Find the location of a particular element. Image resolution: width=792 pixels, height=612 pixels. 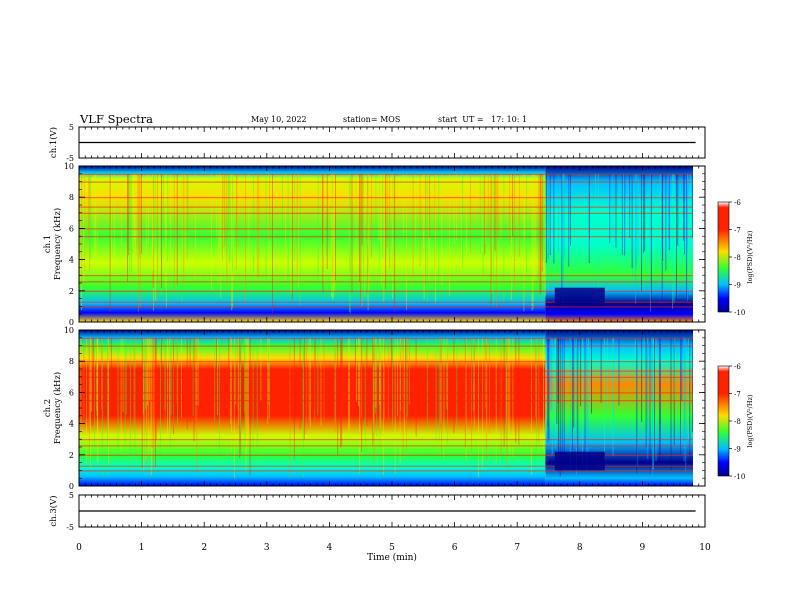

x-tick-label: 5 is located at coordinates (392, 548).